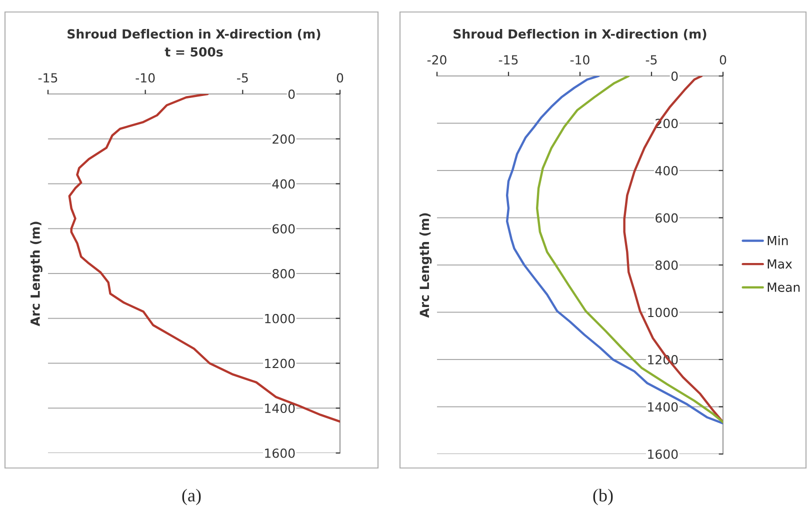  What do you see at coordinates (280, 363) in the screenshot?
I see `y-tick-label: 1200` at bounding box center [280, 363].